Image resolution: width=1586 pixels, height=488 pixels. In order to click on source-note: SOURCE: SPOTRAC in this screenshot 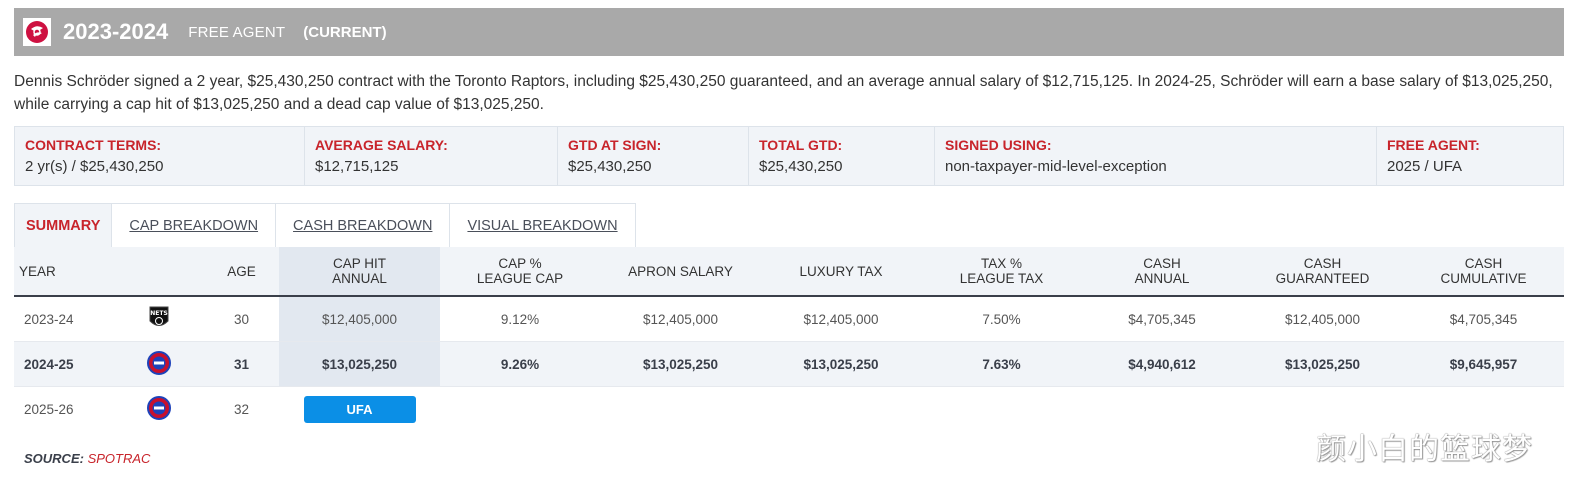, I will do `click(87, 458)`.